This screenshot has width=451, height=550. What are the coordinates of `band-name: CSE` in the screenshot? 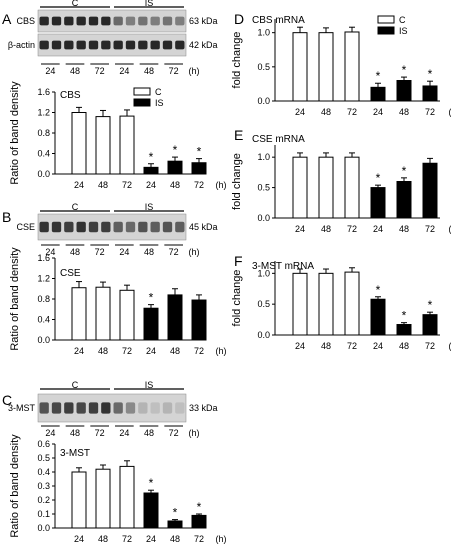 It's located at (25, 227).